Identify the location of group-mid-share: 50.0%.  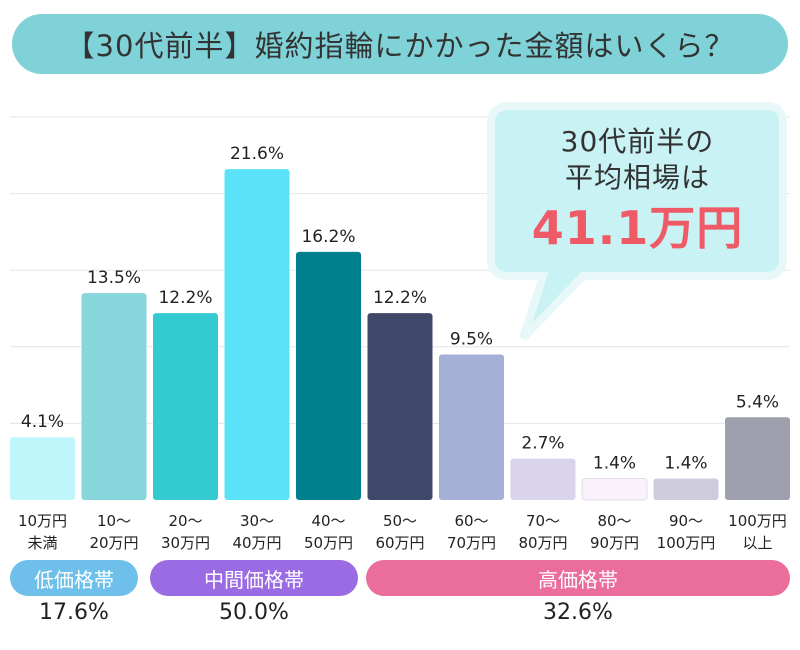
(254, 612).